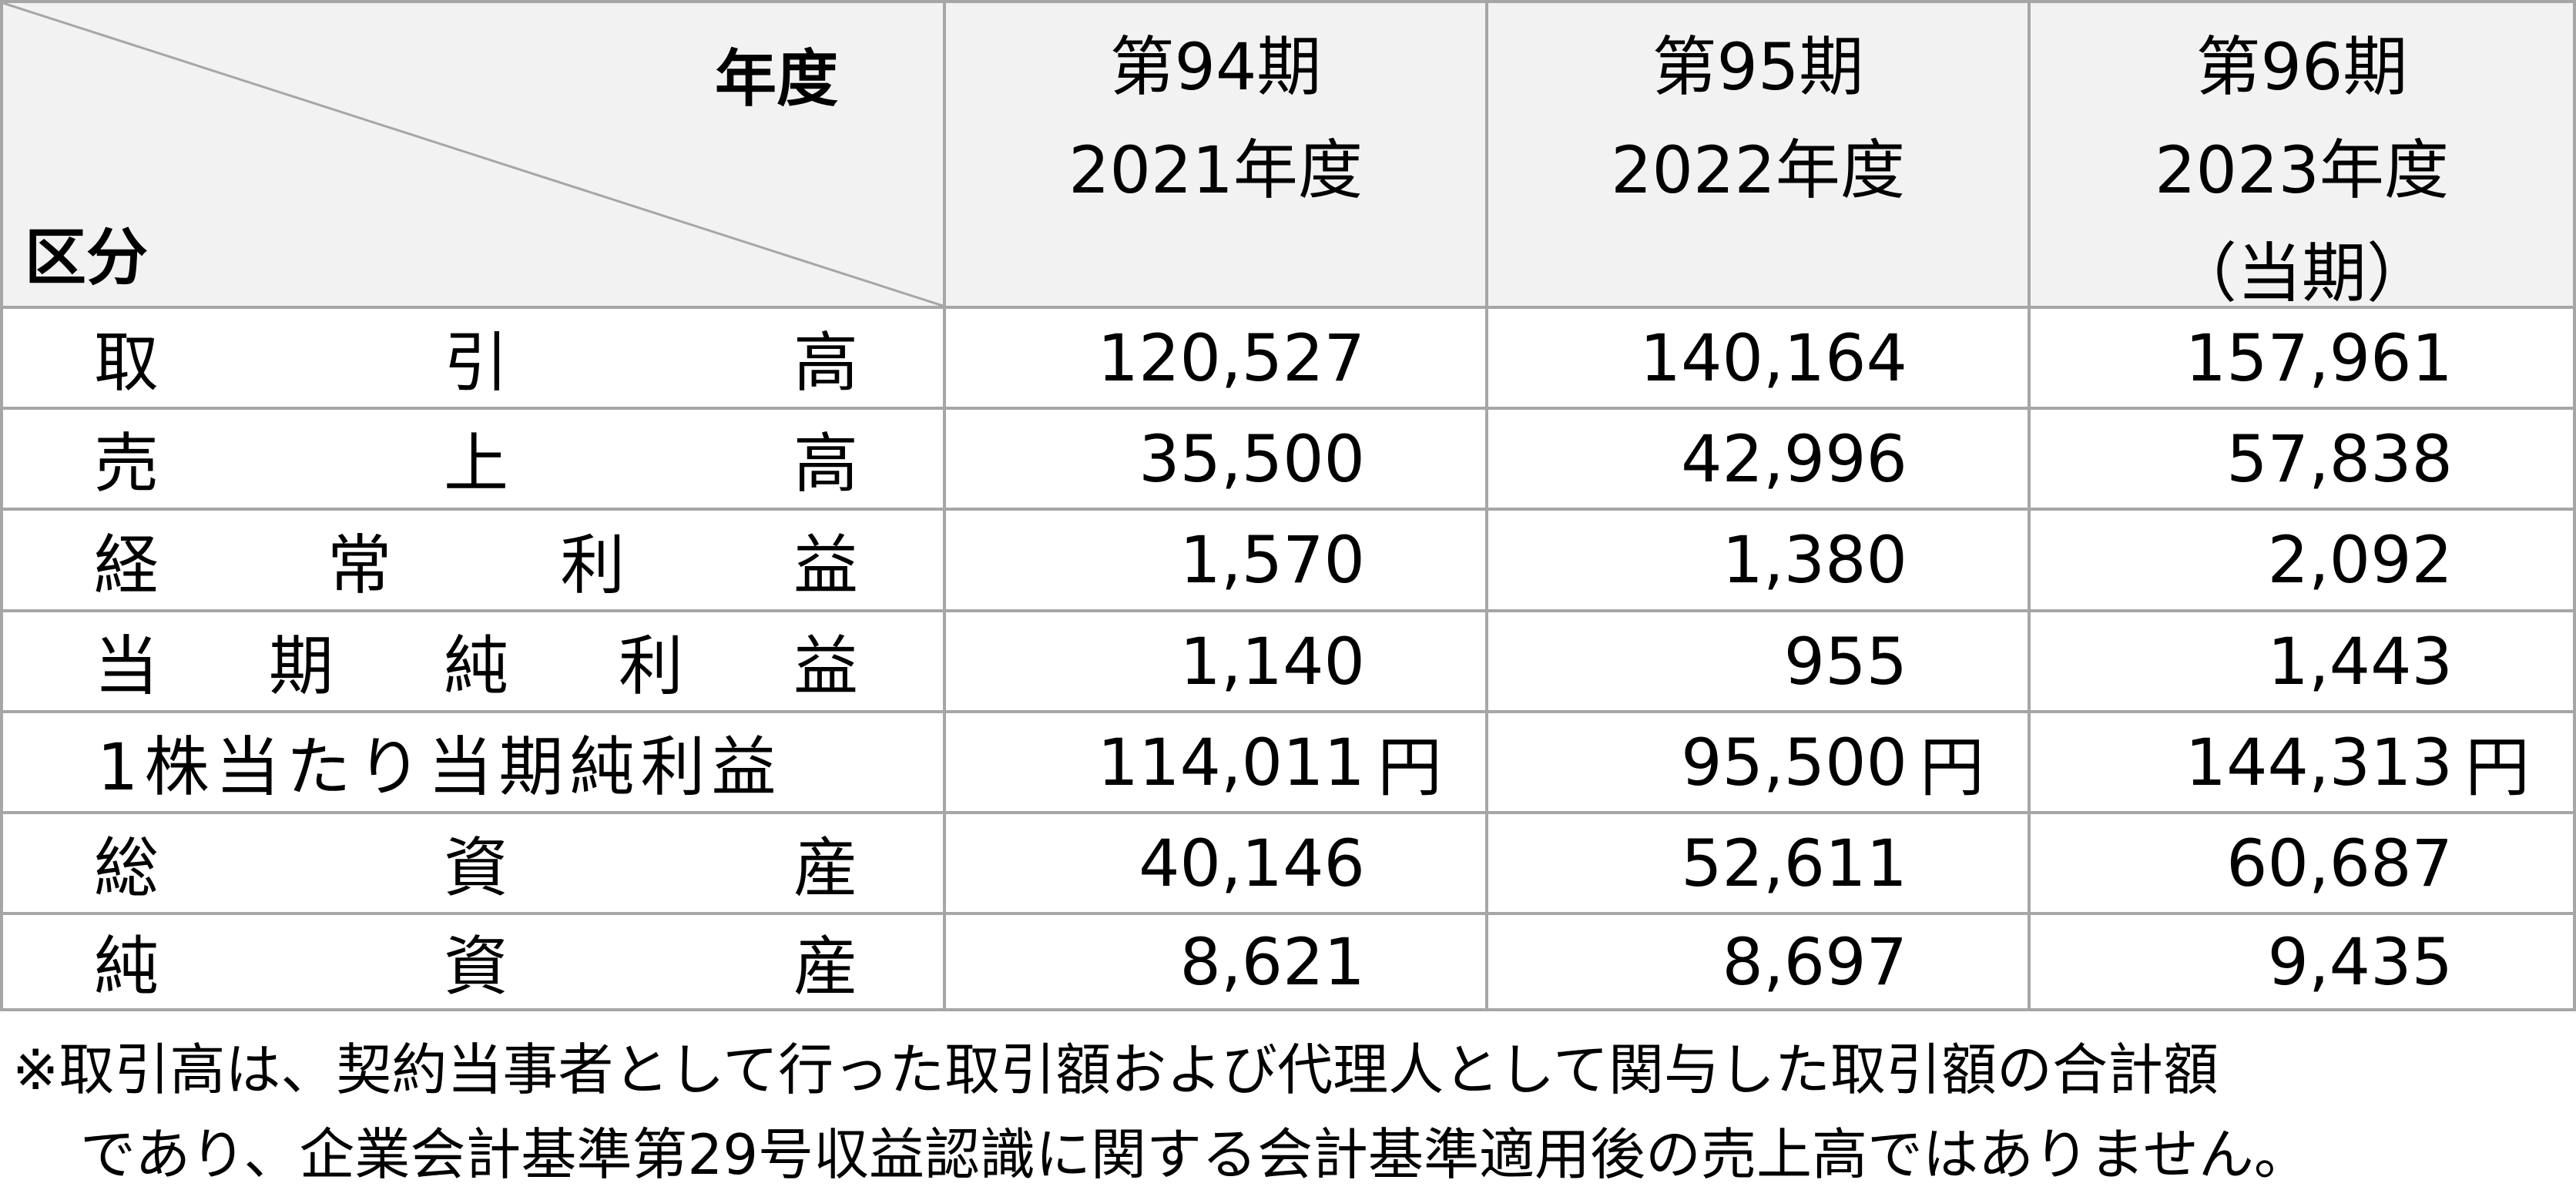  I want to click on value-cell: 157,961, so click(2302, 356).